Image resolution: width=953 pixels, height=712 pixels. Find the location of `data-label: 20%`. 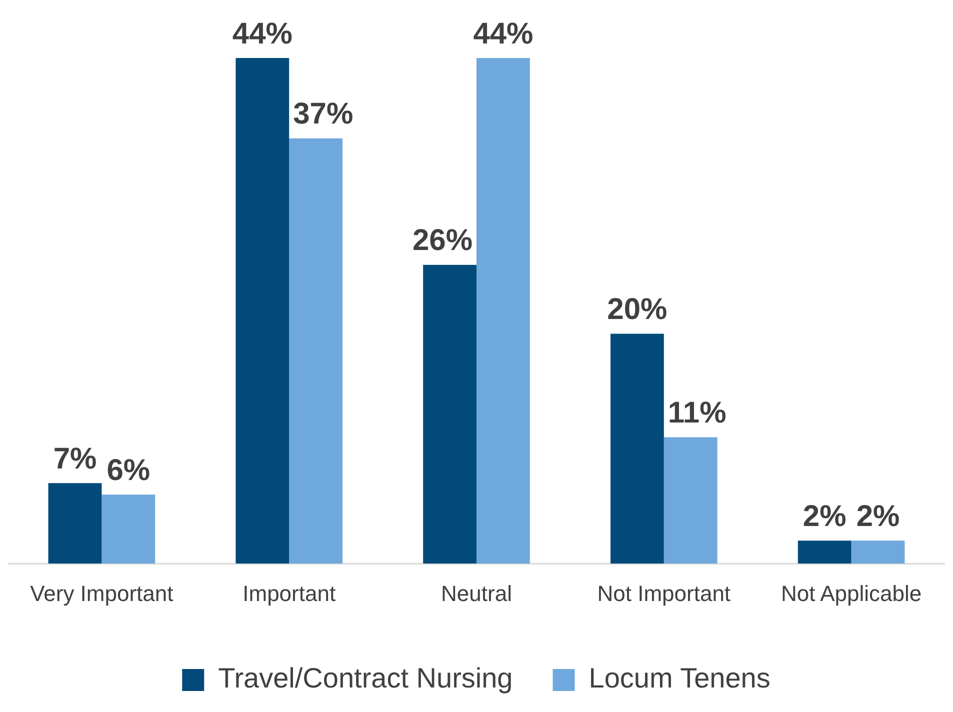

data-label: 20% is located at coordinates (637, 309).